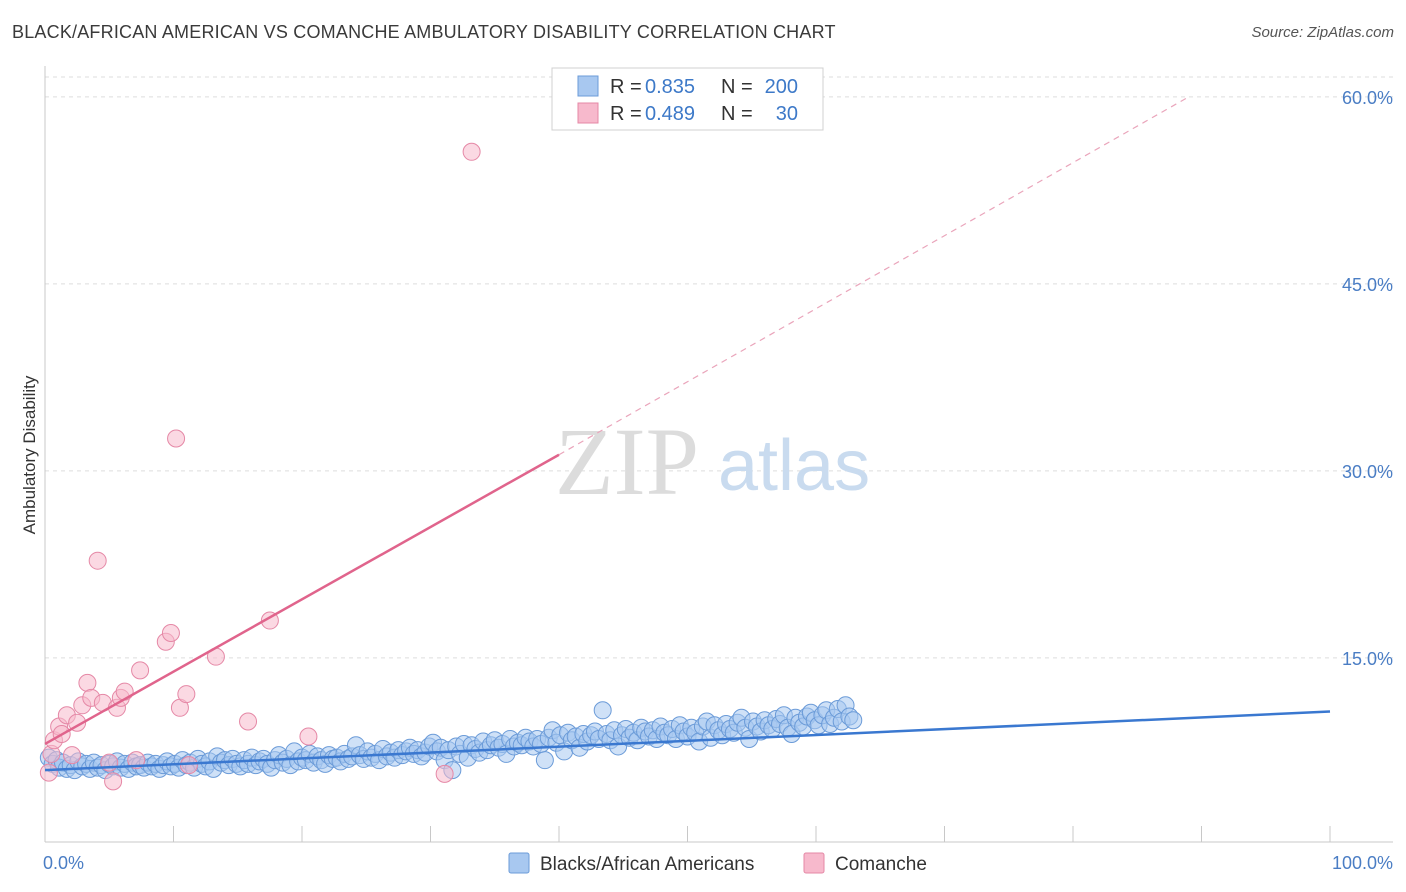 The height and width of the screenshot is (892, 1406). Describe the element at coordinates (647, 864) in the screenshot. I see `series-legend-label-blacks: Blacks/African Americans` at that location.